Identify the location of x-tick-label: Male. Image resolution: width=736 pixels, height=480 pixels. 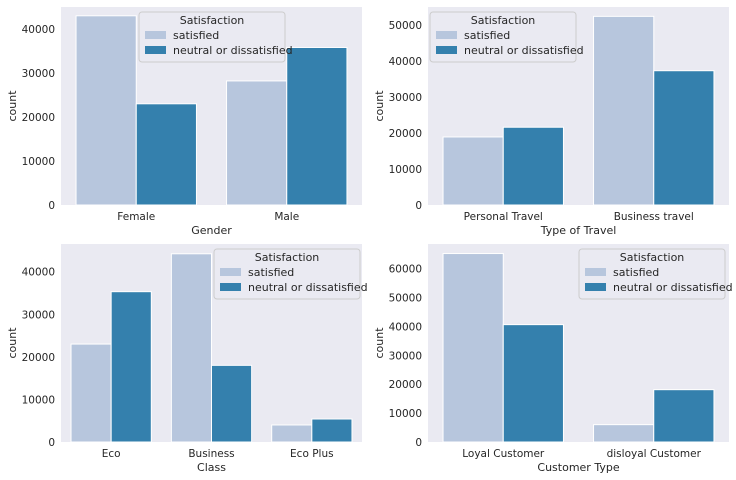
(286, 217).